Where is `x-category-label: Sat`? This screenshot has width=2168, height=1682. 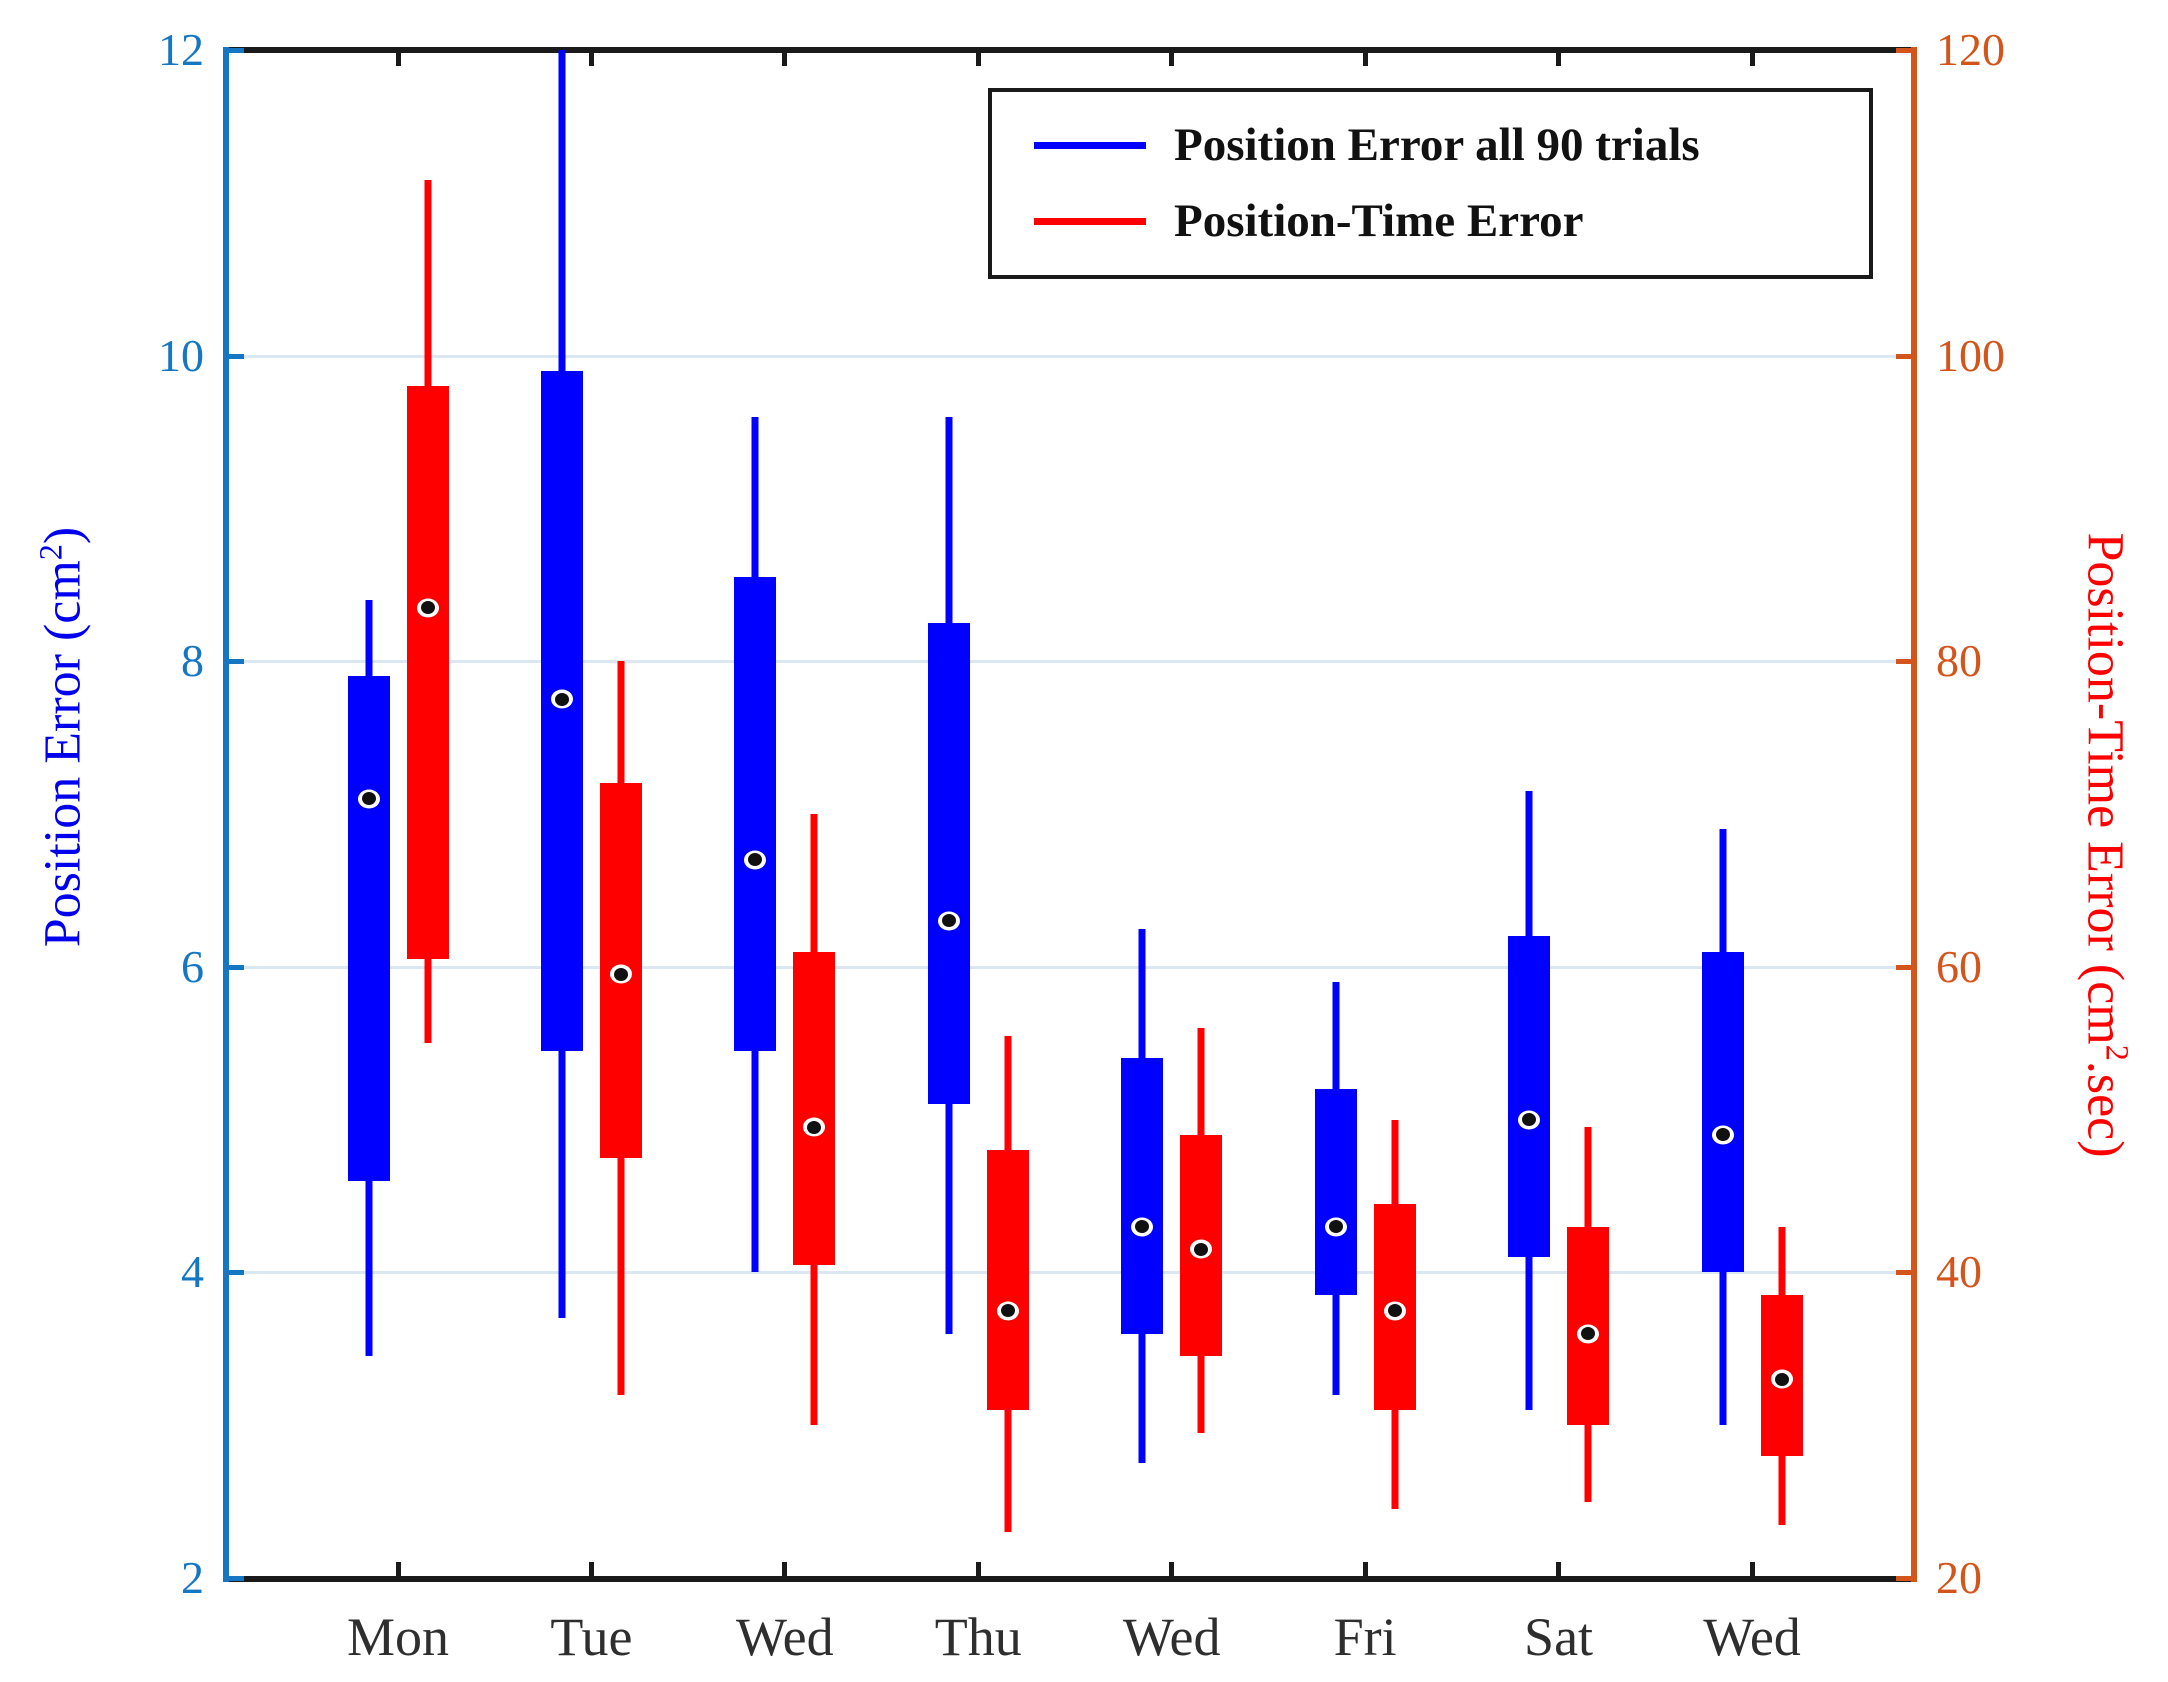 x-category-label: Sat is located at coordinates (1559, 1637).